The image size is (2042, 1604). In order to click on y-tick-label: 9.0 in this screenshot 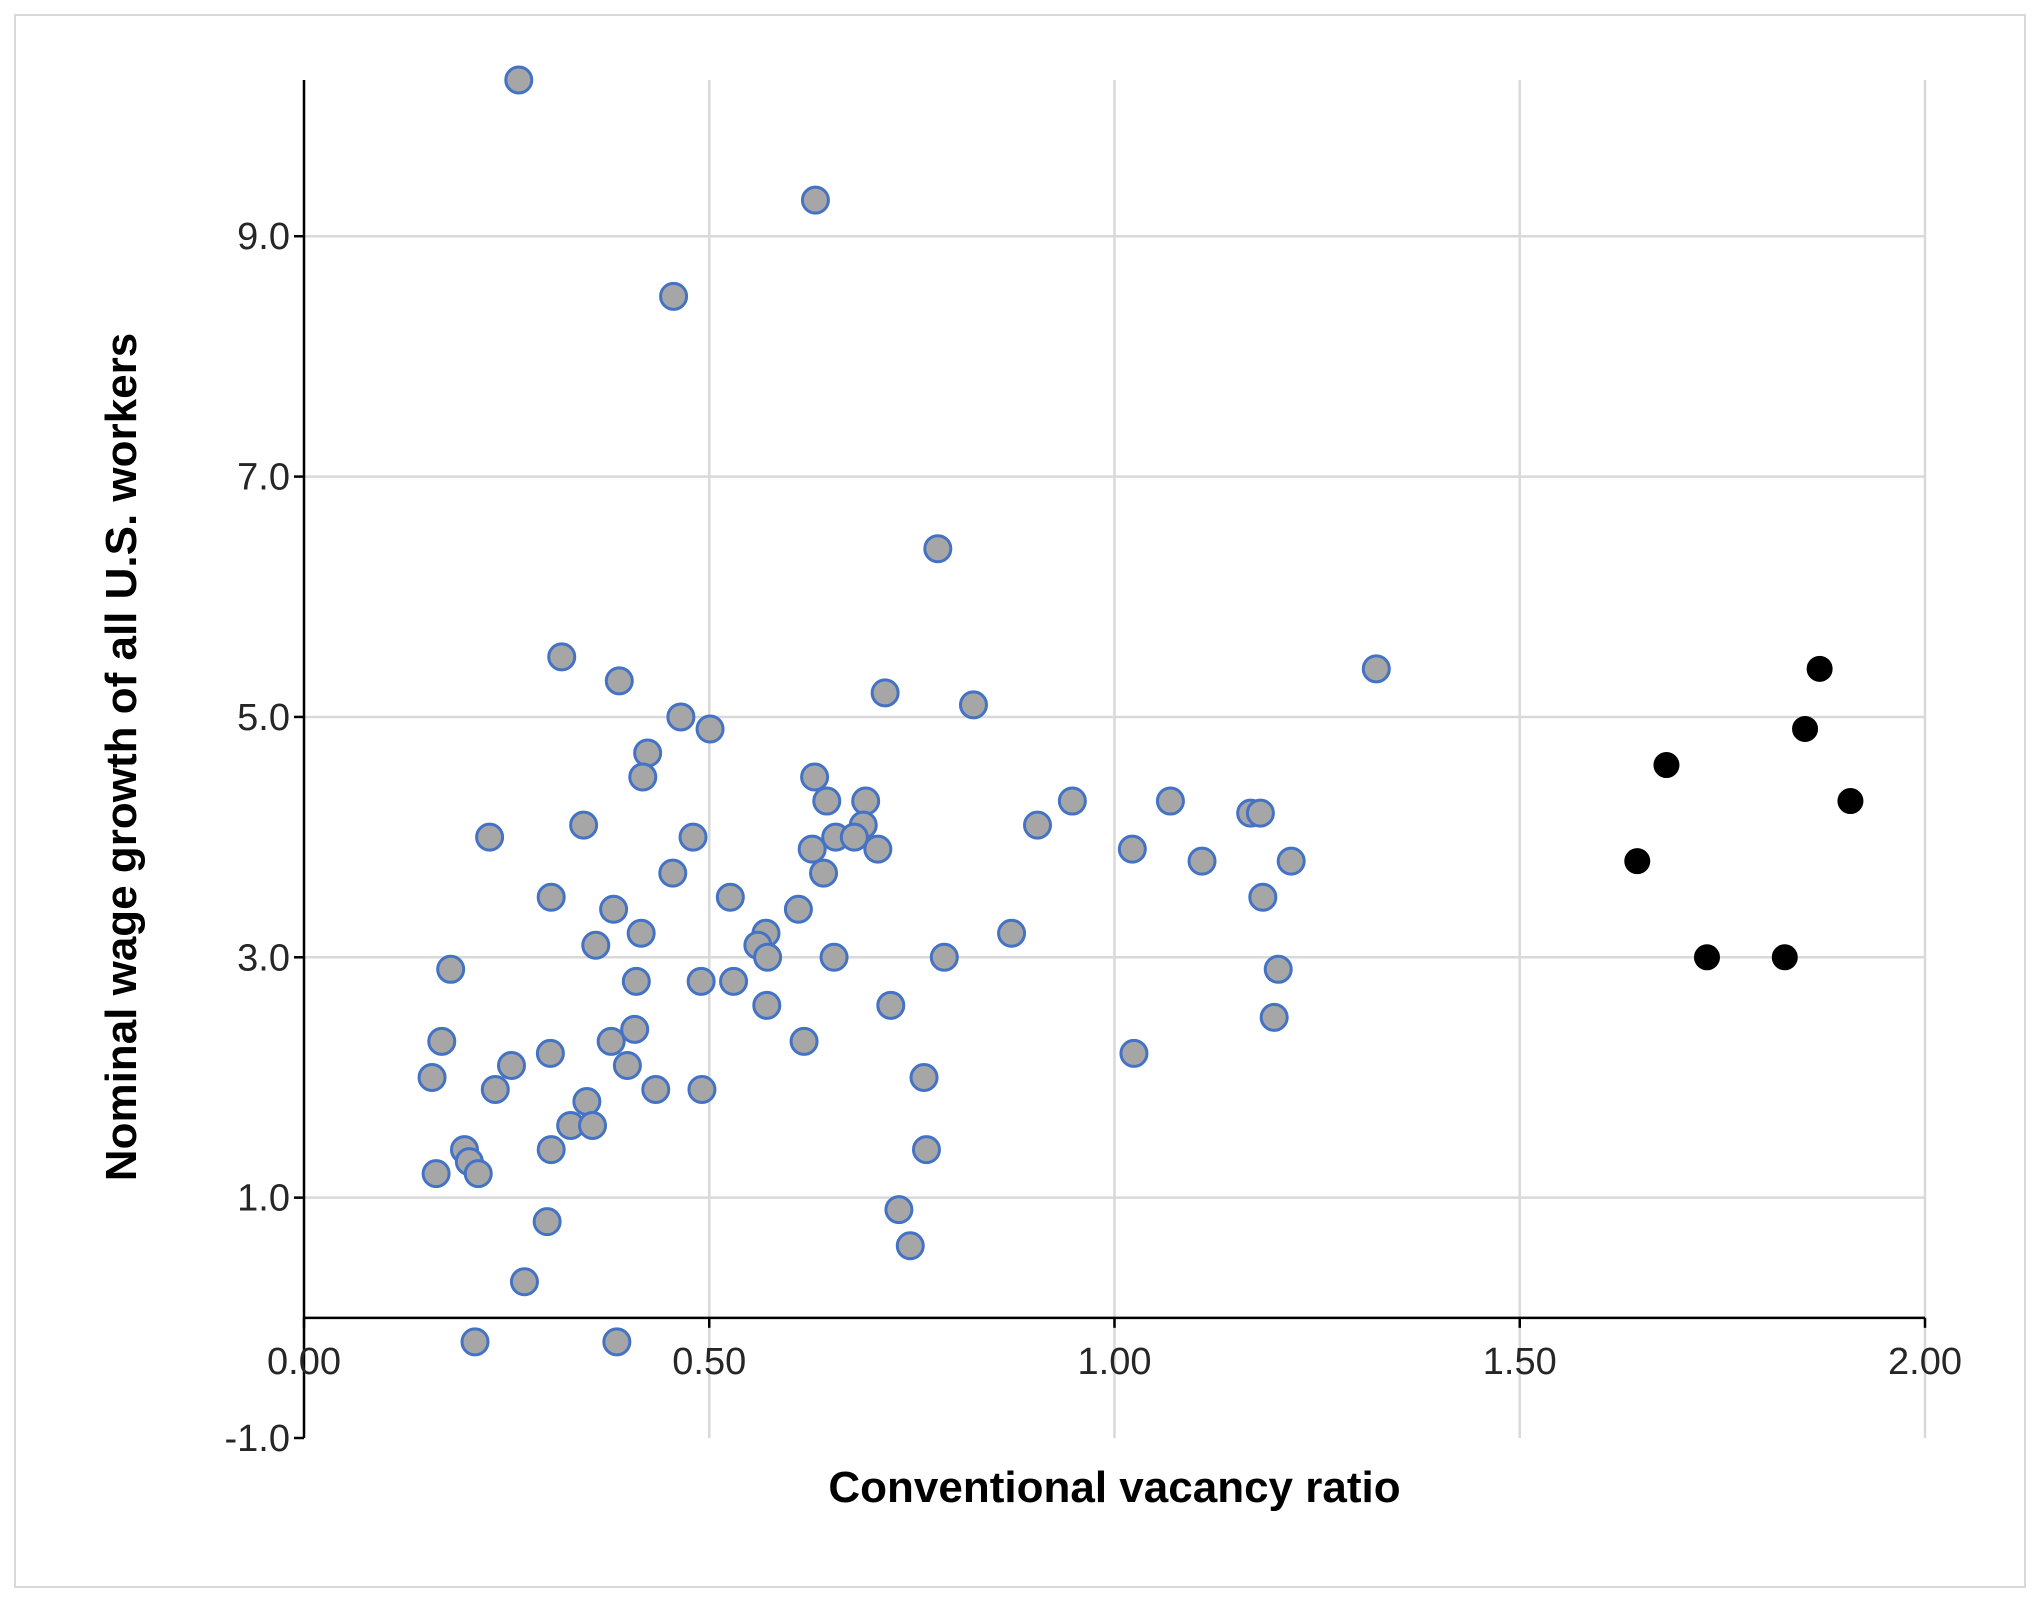, I will do `click(263, 237)`.